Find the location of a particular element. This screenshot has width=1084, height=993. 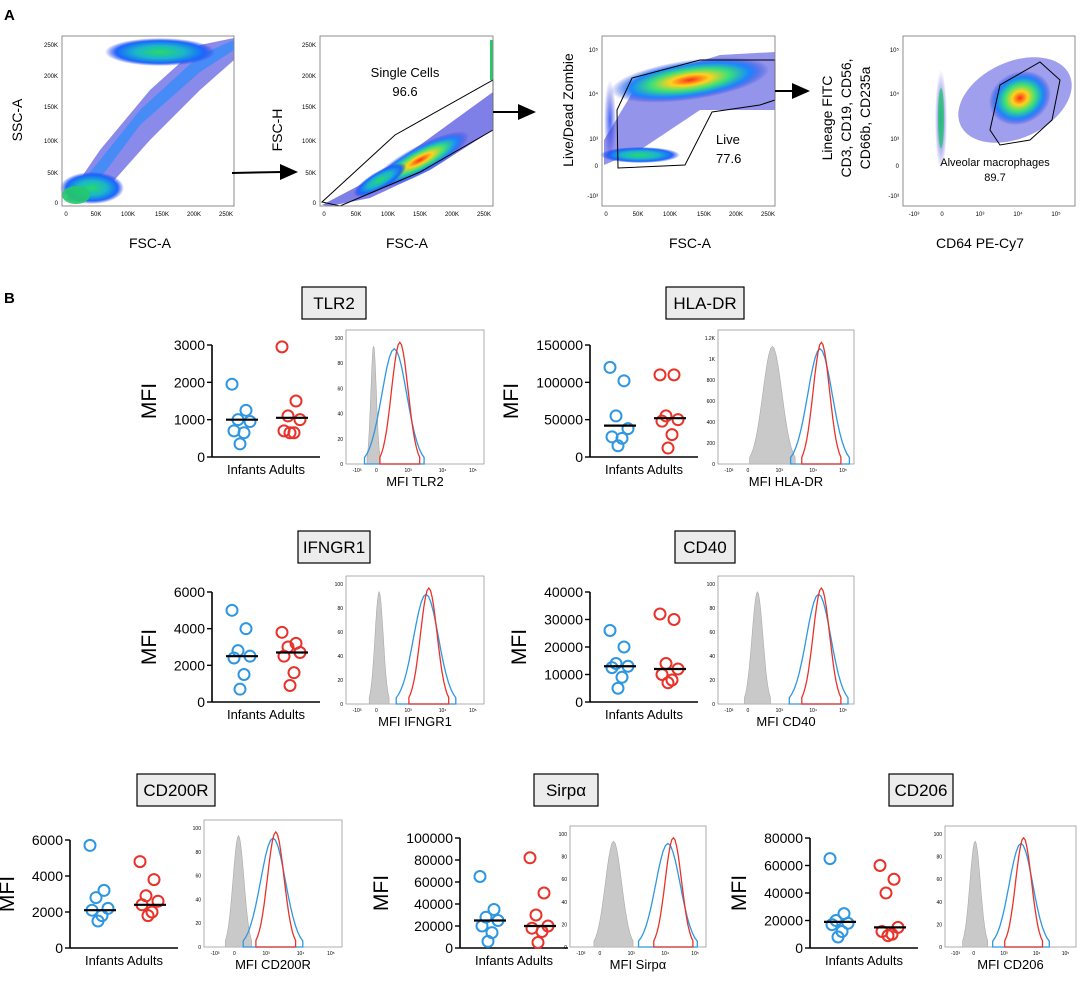

y-tick-label: 100000 is located at coordinates (429, 838).